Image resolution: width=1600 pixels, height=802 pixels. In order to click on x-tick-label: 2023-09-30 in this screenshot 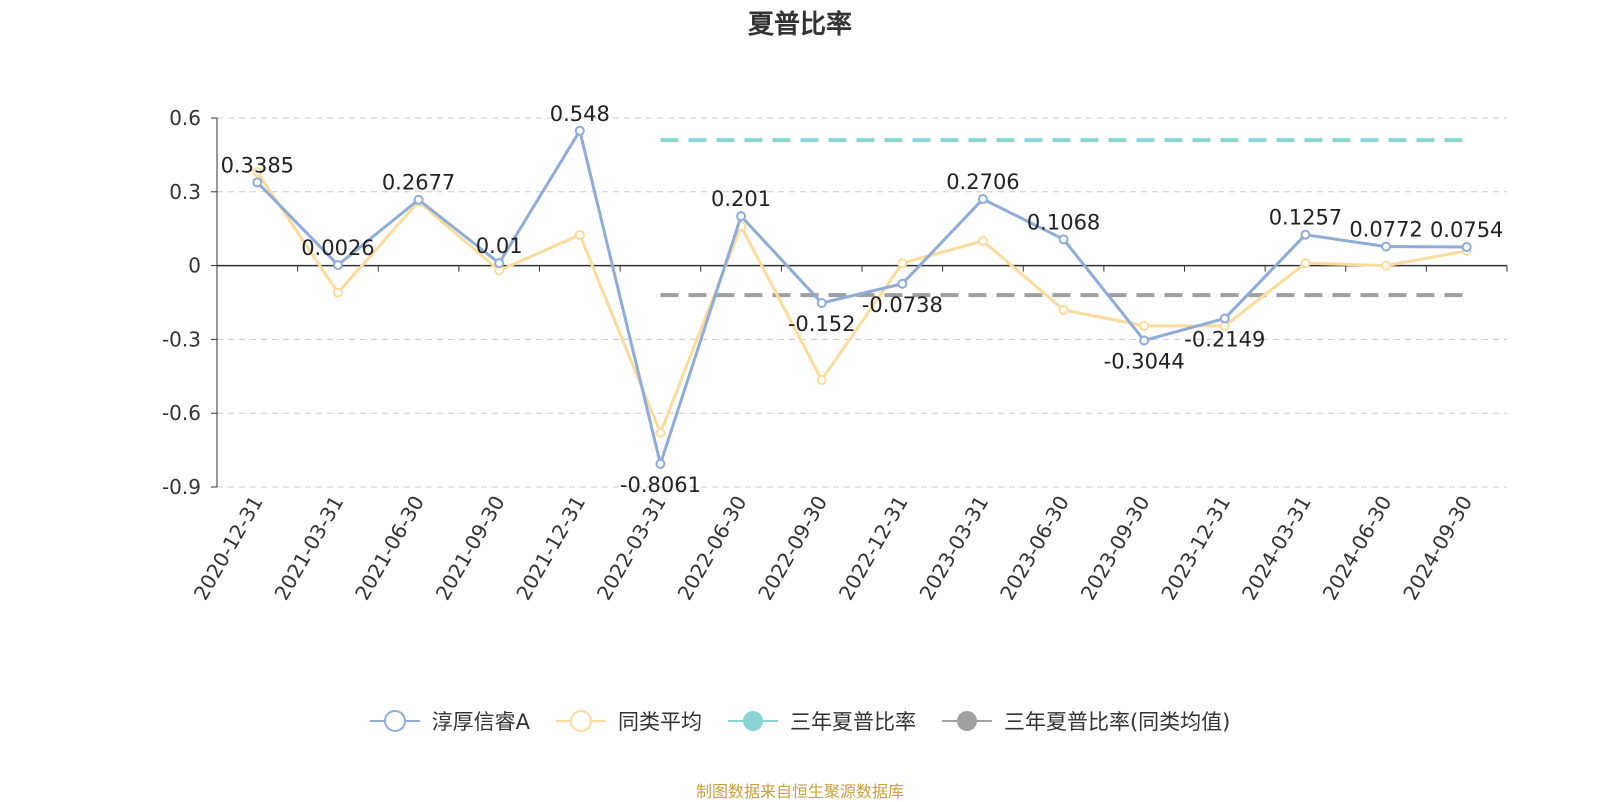, I will do `click(1115, 548)`.